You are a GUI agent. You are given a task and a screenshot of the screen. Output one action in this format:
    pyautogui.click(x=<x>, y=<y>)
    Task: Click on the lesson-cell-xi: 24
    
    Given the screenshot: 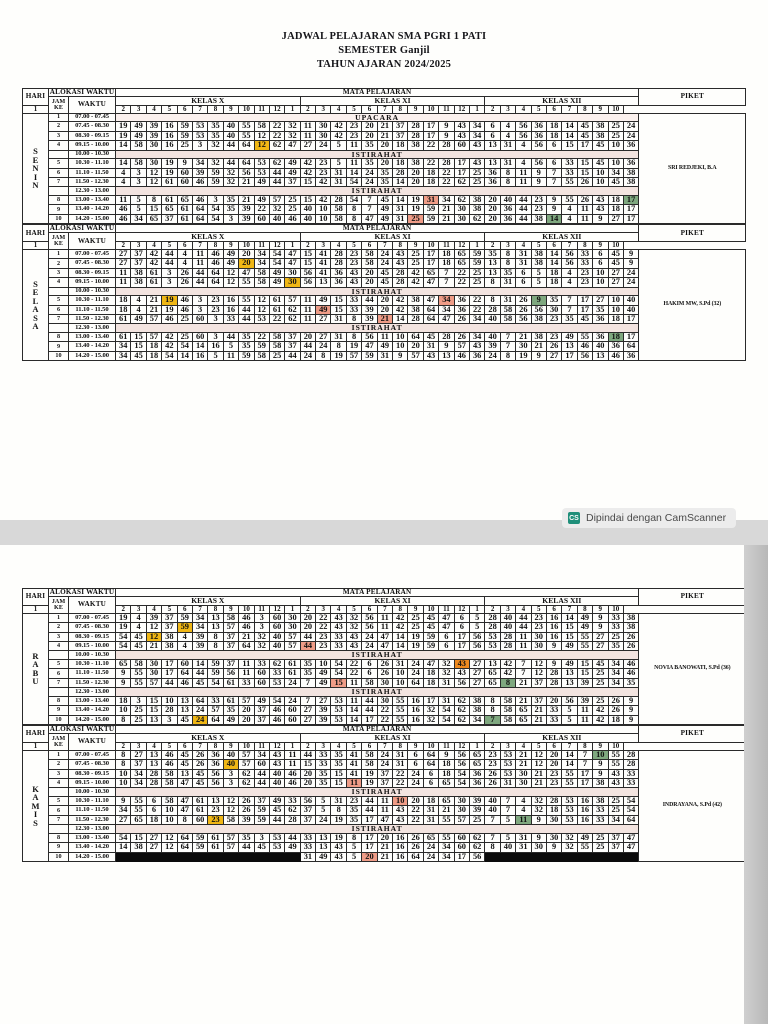 What is the action you would take?
    pyautogui.click(x=385, y=755)
    